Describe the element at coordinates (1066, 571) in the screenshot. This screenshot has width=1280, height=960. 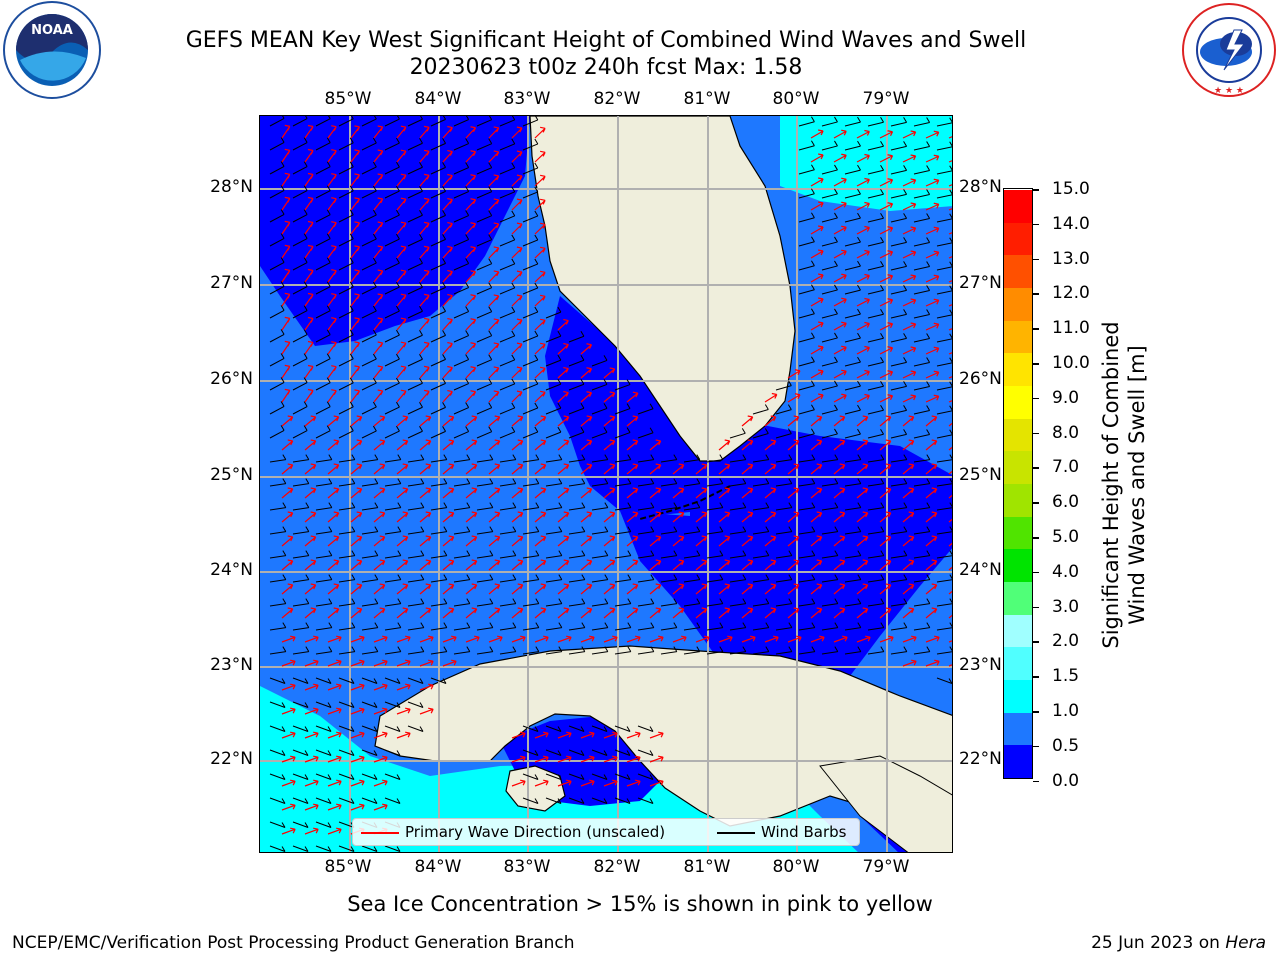
I see `colorbar-tick-label: 4.0` at that location.